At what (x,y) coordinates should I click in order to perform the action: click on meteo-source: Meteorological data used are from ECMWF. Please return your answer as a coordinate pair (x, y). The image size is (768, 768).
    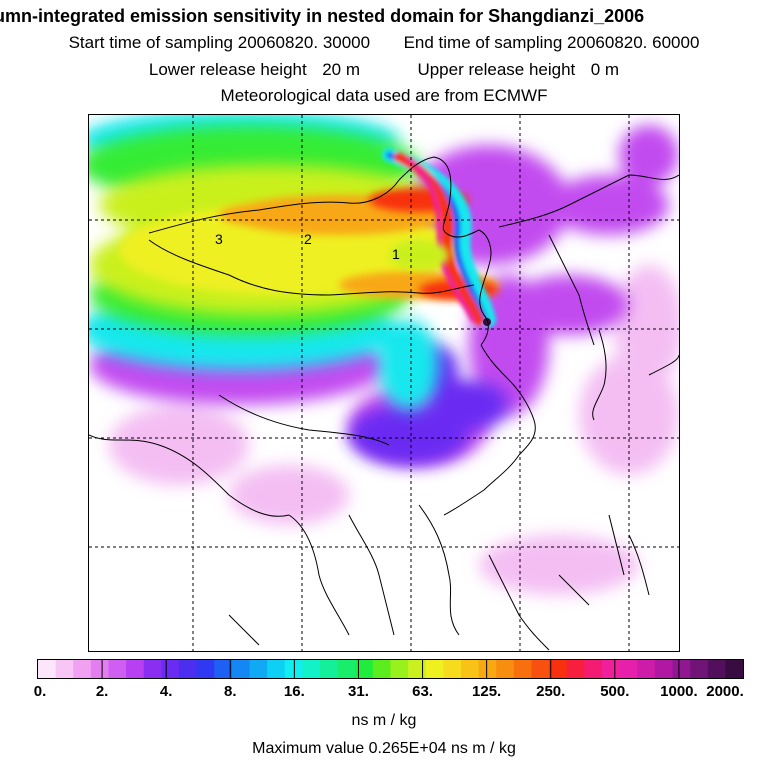
    Looking at the image, I should click on (384, 95).